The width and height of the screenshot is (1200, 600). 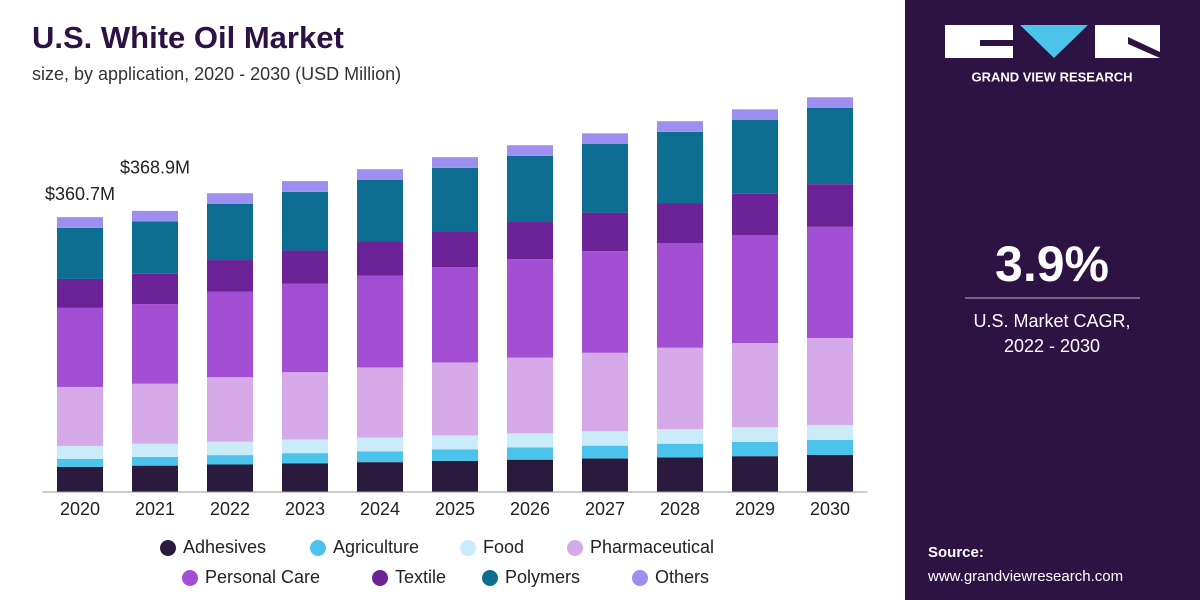 I want to click on logo-triangle, so click(x=1054, y=41).